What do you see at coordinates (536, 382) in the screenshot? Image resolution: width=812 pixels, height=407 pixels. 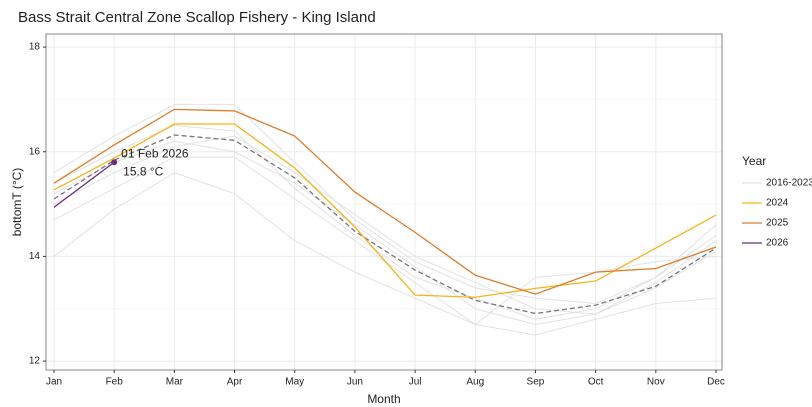 I see `x-tick-label: Sep` at bounding box center [536, 382].